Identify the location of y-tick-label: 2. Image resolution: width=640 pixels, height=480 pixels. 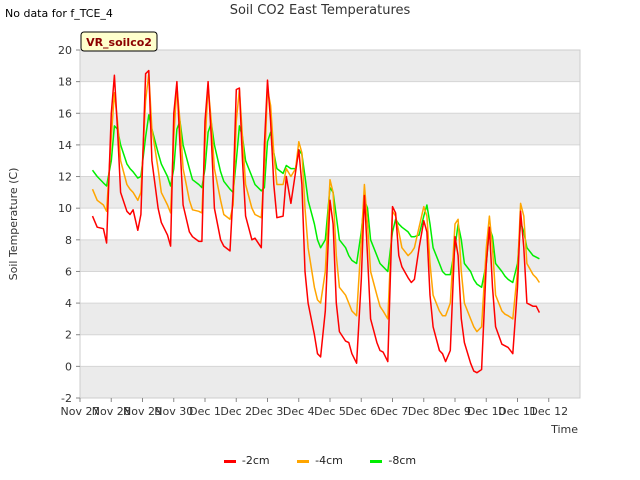
(68, 335).